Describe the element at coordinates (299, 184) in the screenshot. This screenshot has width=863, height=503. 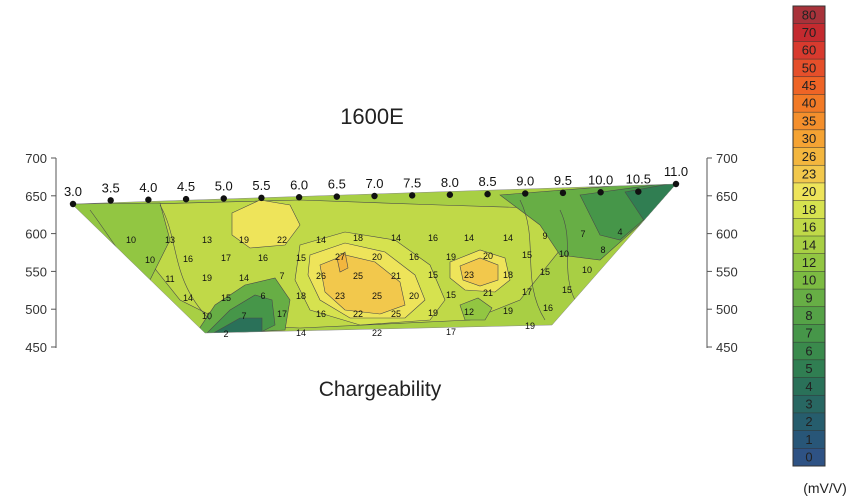
I see `station-label: 6.0` at that location.